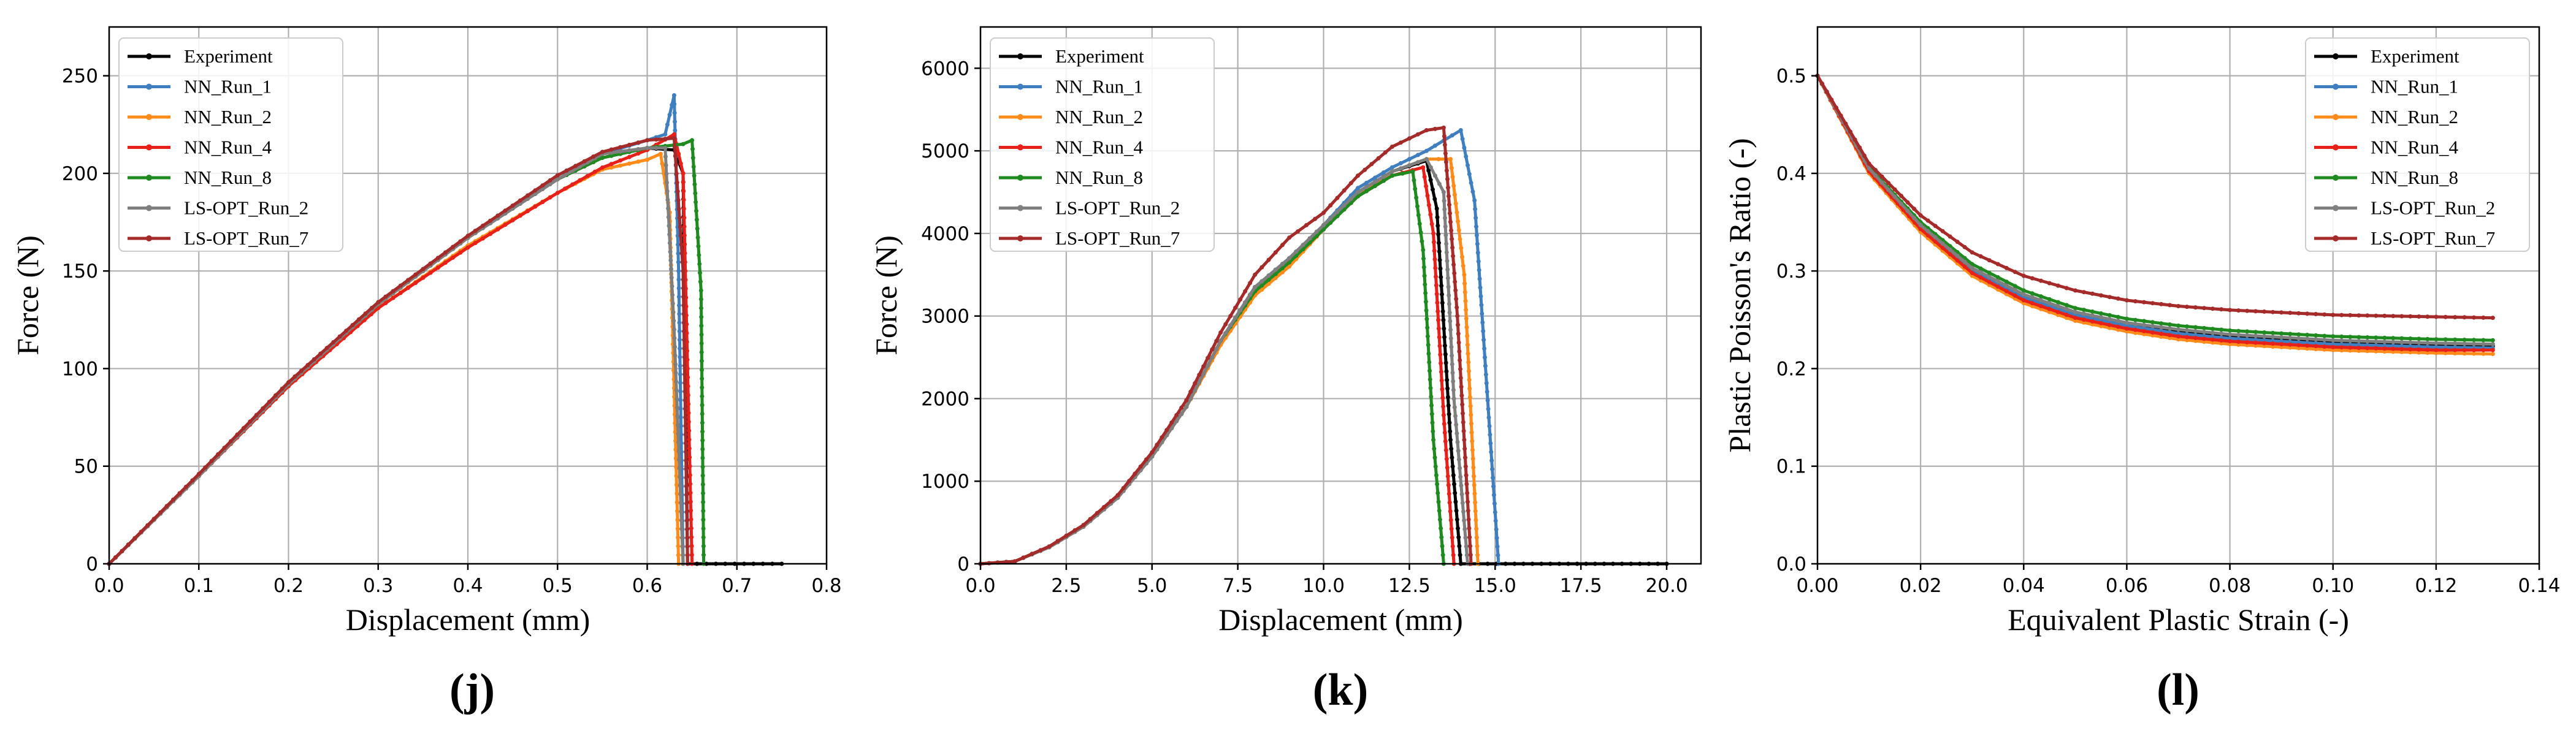 This screenshot has height=736, width=2576. Describe the element at coordinates (886, 295) in the screenshot. I see `y-axis-label: Force (N)` at that location.